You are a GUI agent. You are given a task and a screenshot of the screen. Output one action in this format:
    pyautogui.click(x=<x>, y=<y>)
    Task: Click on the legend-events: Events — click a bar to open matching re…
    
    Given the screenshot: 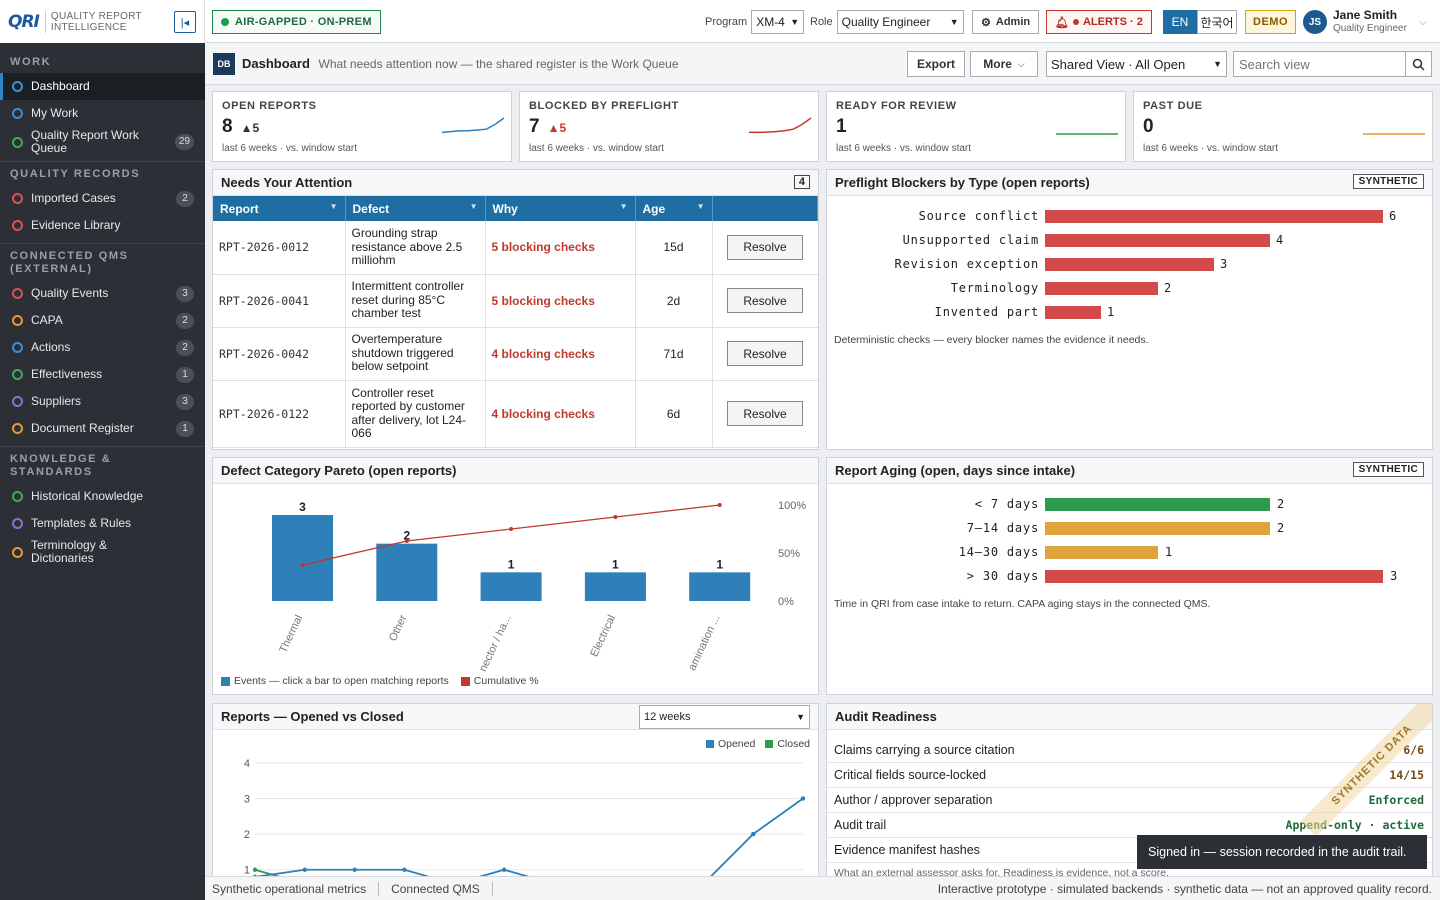 What is the action you would take?
    pyautogui.click(x=341, y=681)
    